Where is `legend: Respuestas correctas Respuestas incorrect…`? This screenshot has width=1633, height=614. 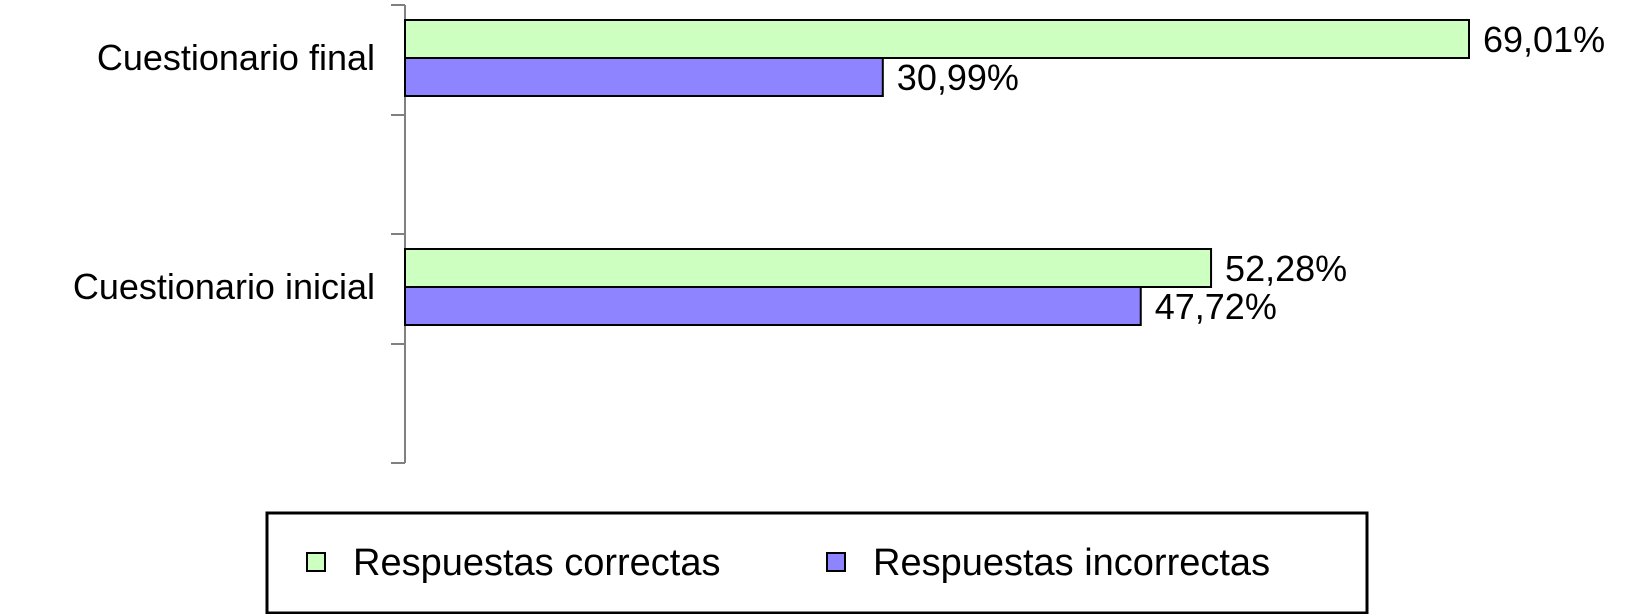 legend: Respuestas correctas Respuestas incorrect… is located at coordinates (817, 562).